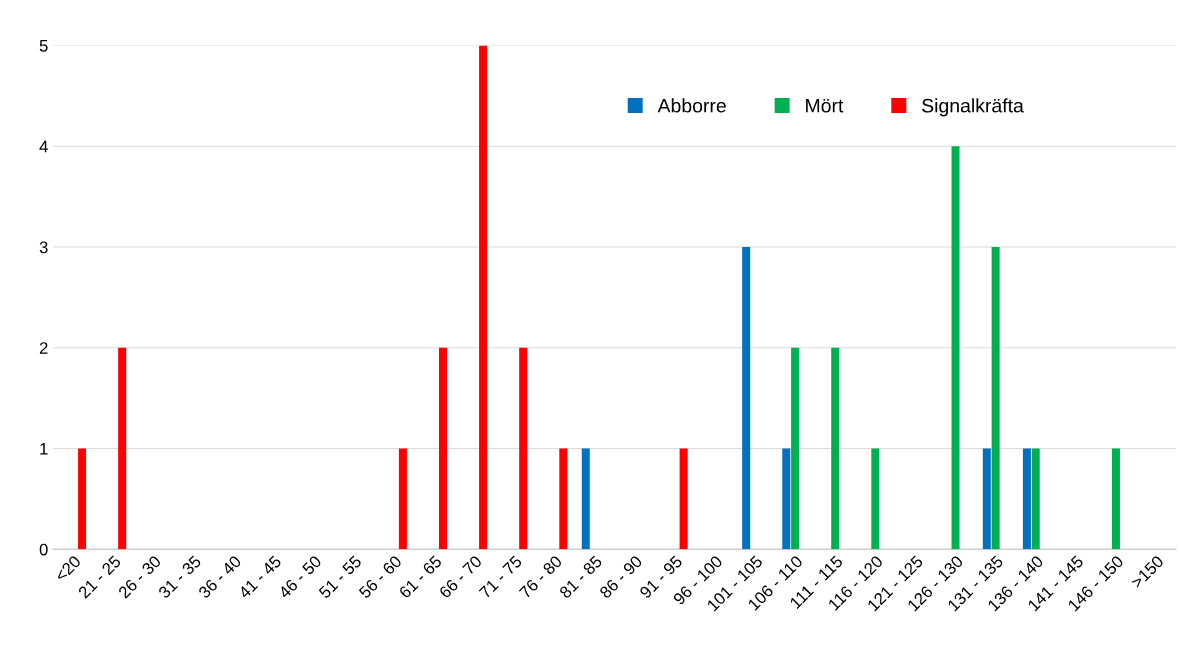 Image resolution: width=1182 pixels, height=650 pixels. Describe the element at coordinates (43, 549) in the screenshot. I see `y-tick-label: 0` at that location.